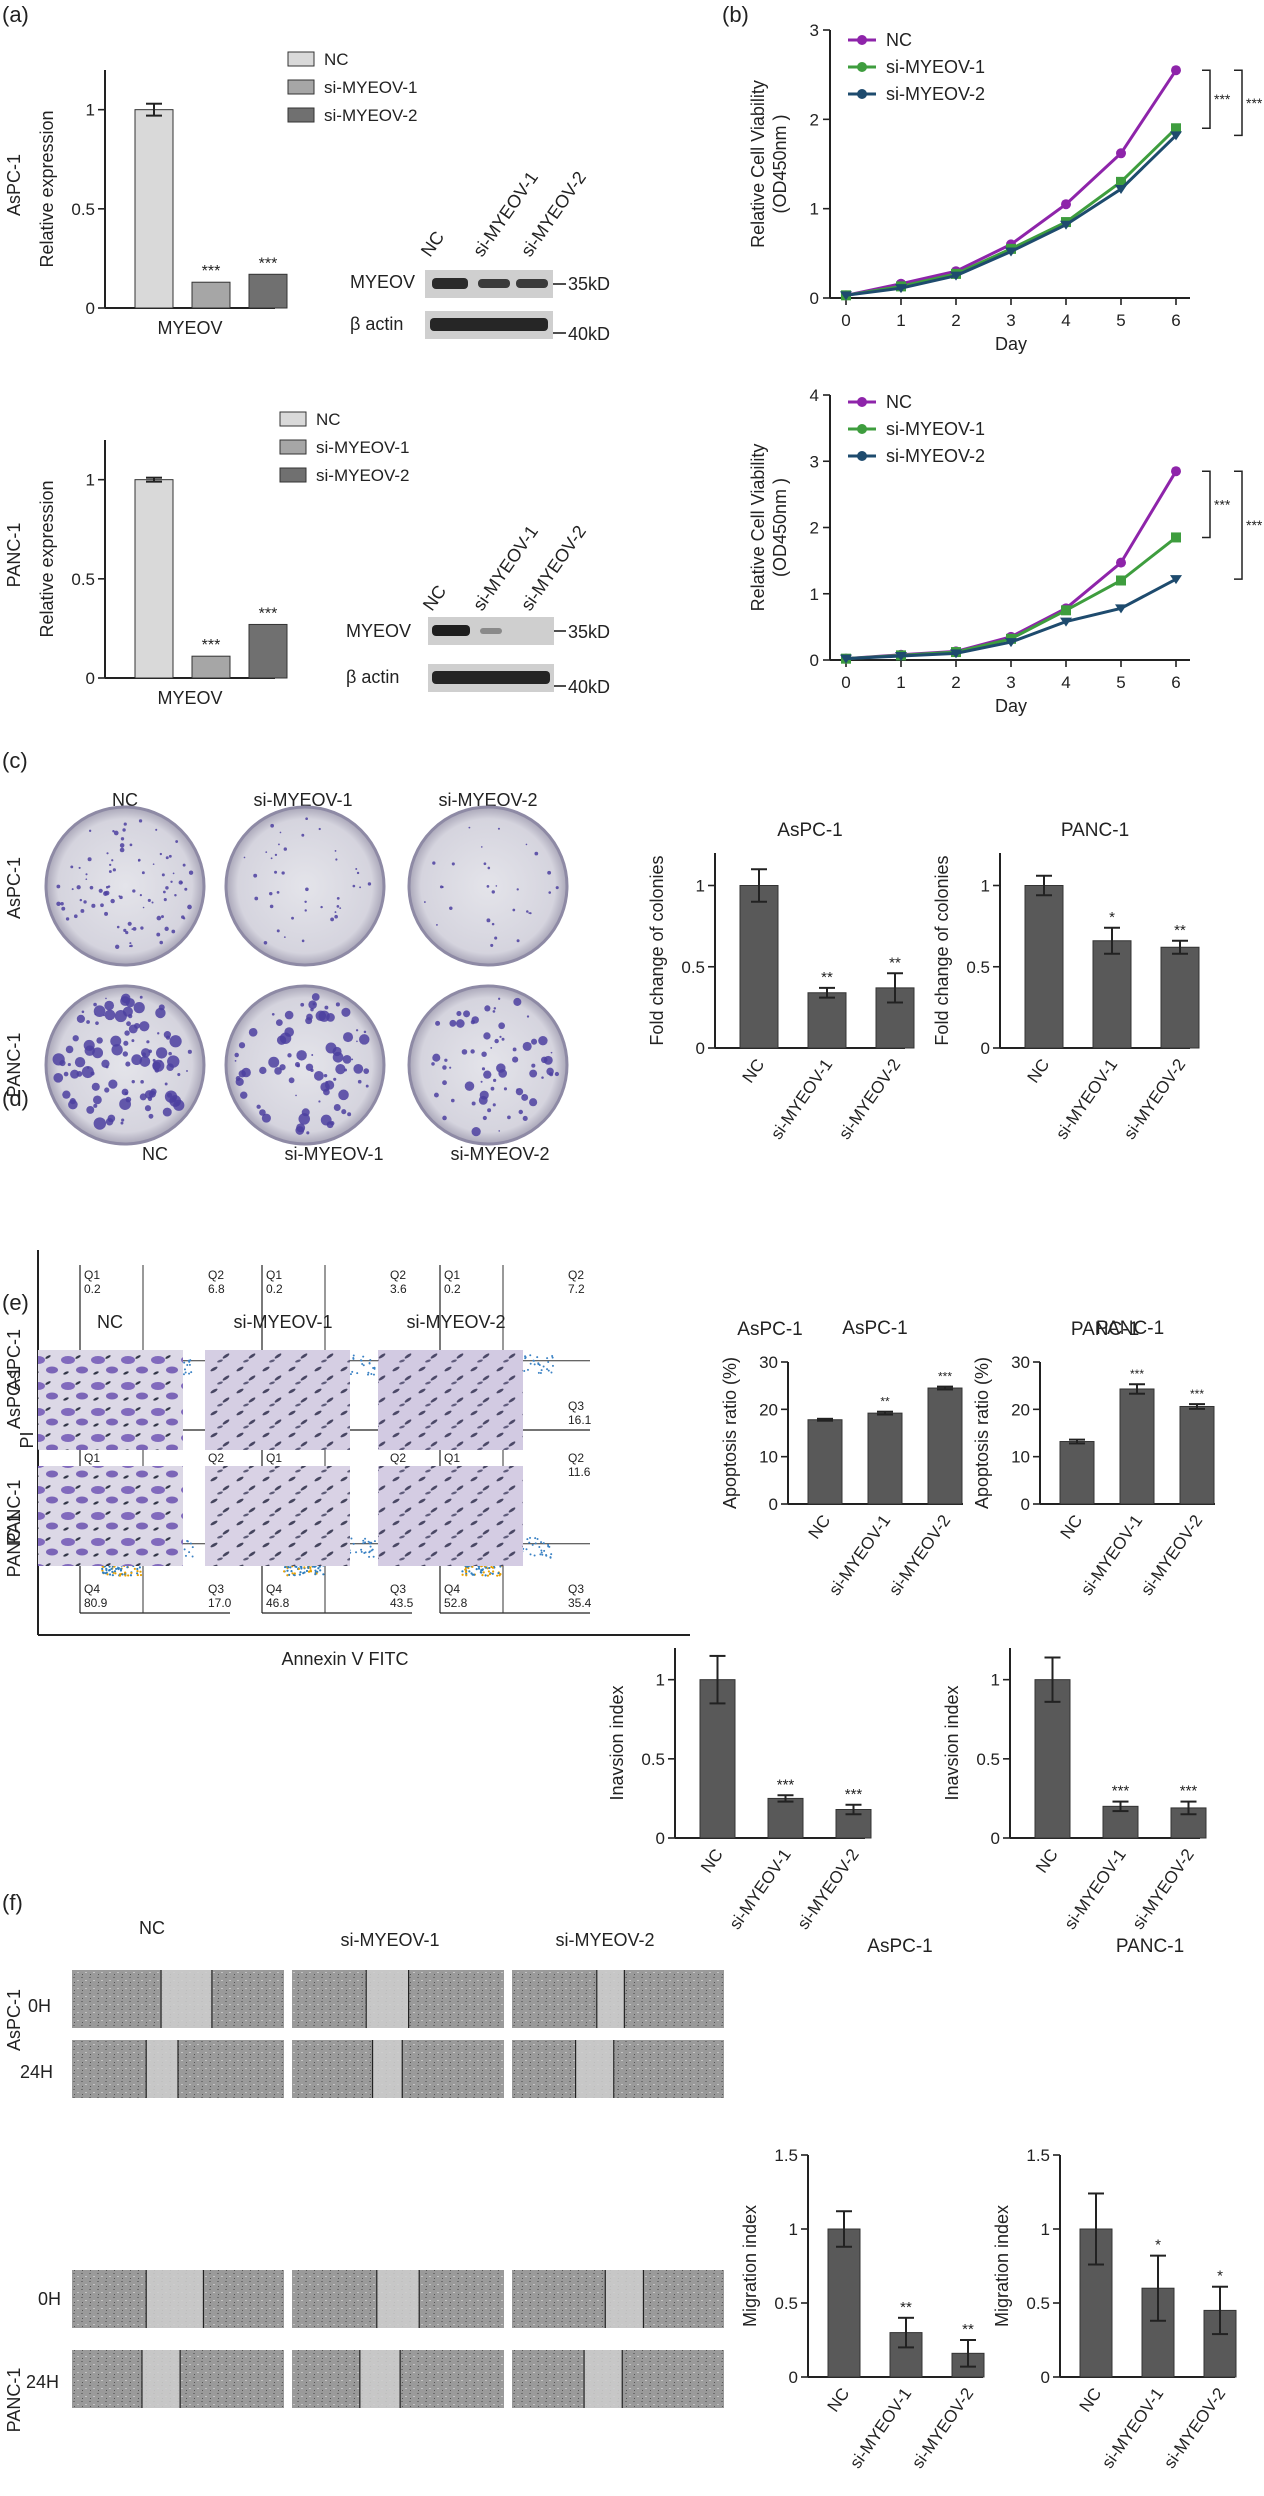 This screenshot has height=2496, width=1264. I want to click on y-axis-label: Relative Cell Viability, so click(758, 164).